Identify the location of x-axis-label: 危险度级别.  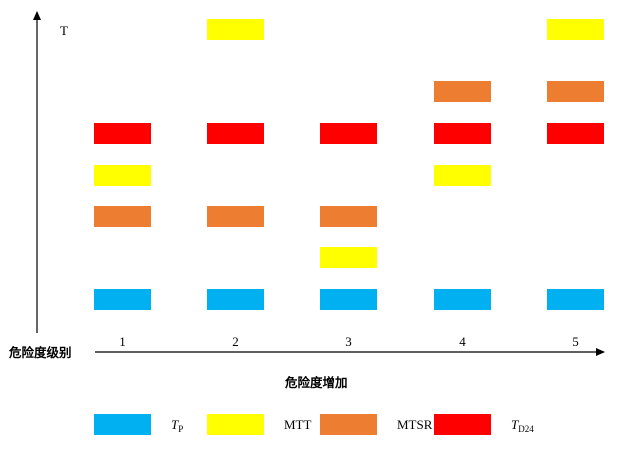
(40, 352).